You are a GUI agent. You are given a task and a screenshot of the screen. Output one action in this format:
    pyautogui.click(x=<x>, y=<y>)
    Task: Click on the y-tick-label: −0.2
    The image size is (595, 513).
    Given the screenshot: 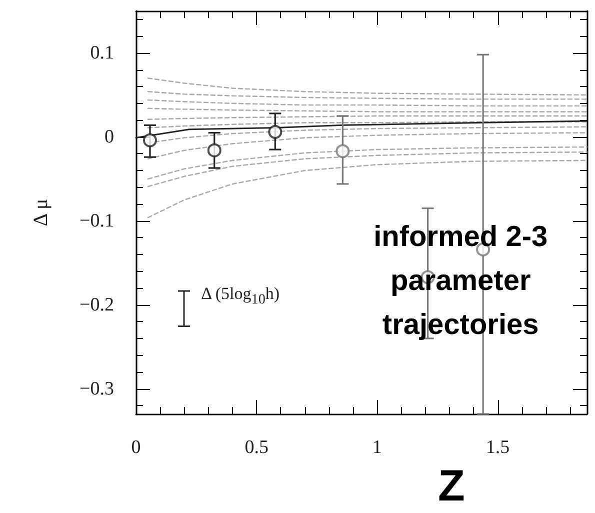 What is the action you would take?
    pyautogui.click(x=97, y=305)
    